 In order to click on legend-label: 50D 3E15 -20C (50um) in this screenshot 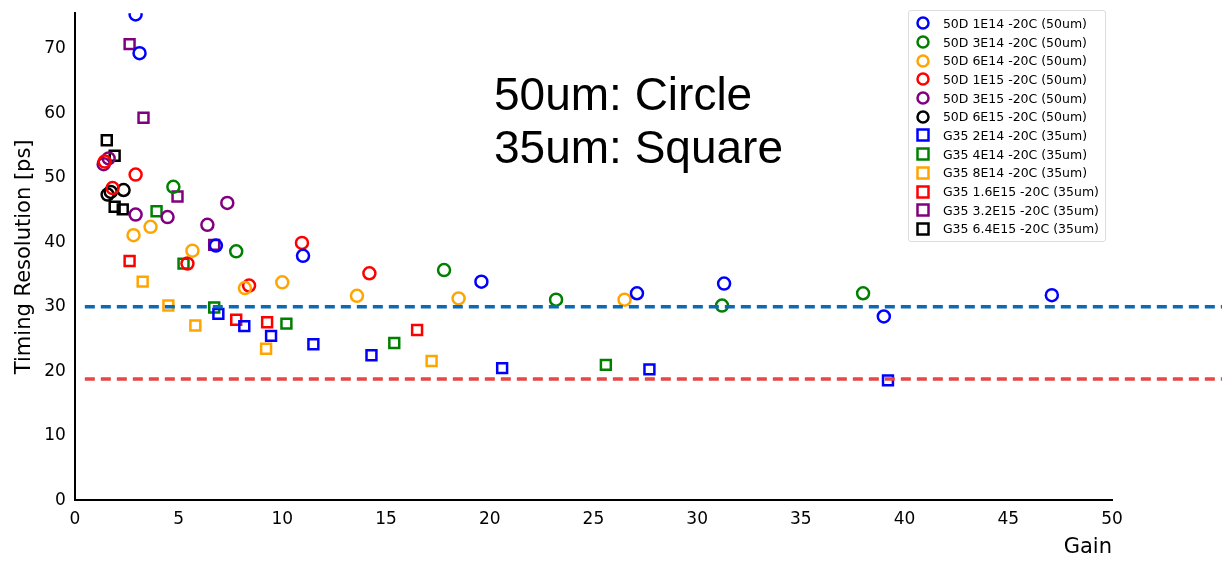, I will do `click(1015, 98)`.